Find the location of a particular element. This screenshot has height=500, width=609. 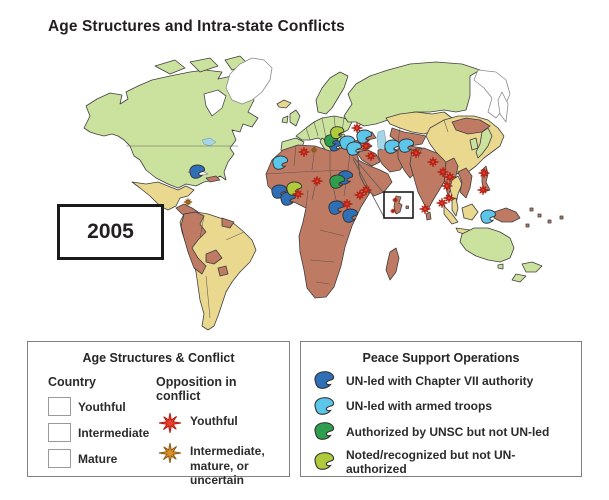

region-syria-iraq is located at coordinates (368, 158).